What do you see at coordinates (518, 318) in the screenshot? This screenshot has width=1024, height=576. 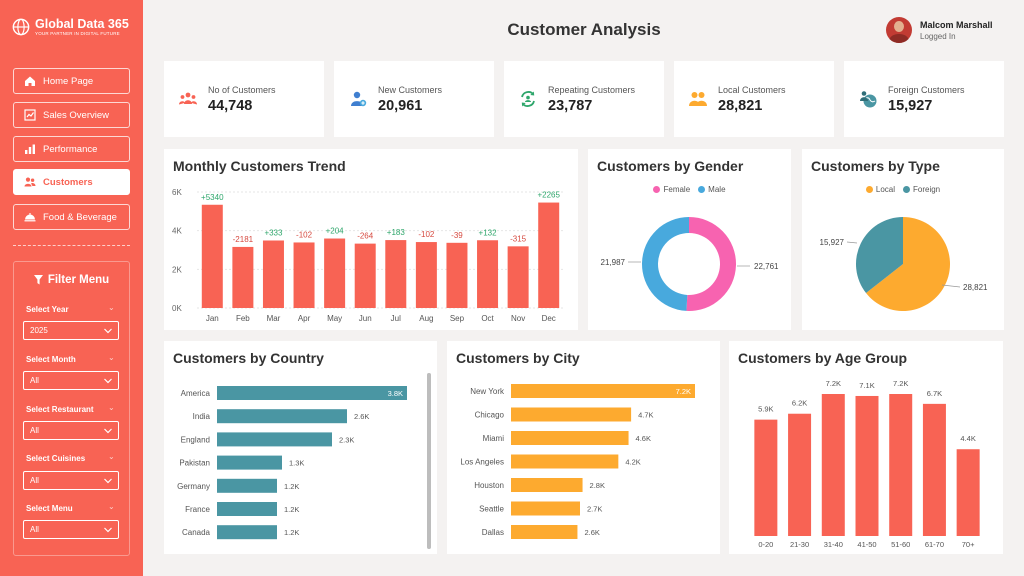 I see `x-tick-label: Nov` at bounding box center [518, 318].